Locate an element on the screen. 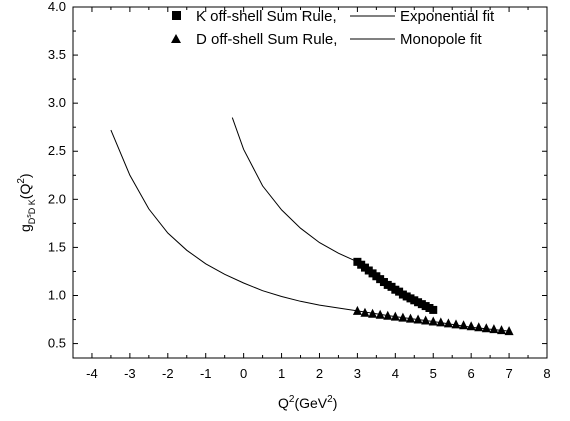 The height and width of the screenshot is (421, 570). y-axis-title-rest: (Q is located at coordinates (25, 192).